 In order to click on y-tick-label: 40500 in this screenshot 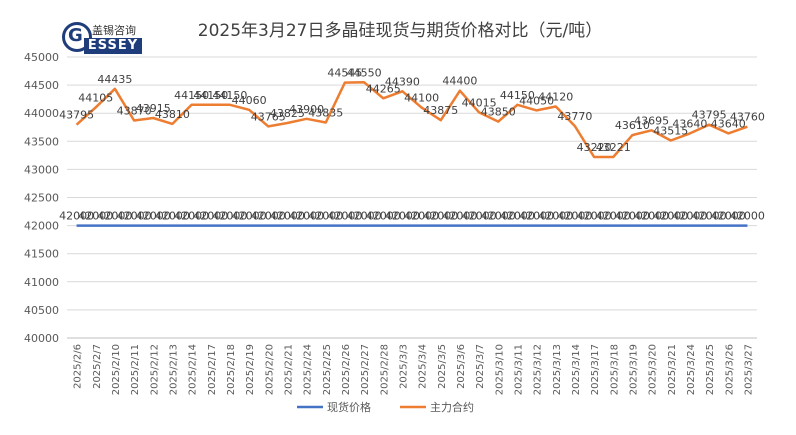, I will do `click(41, 310)`.